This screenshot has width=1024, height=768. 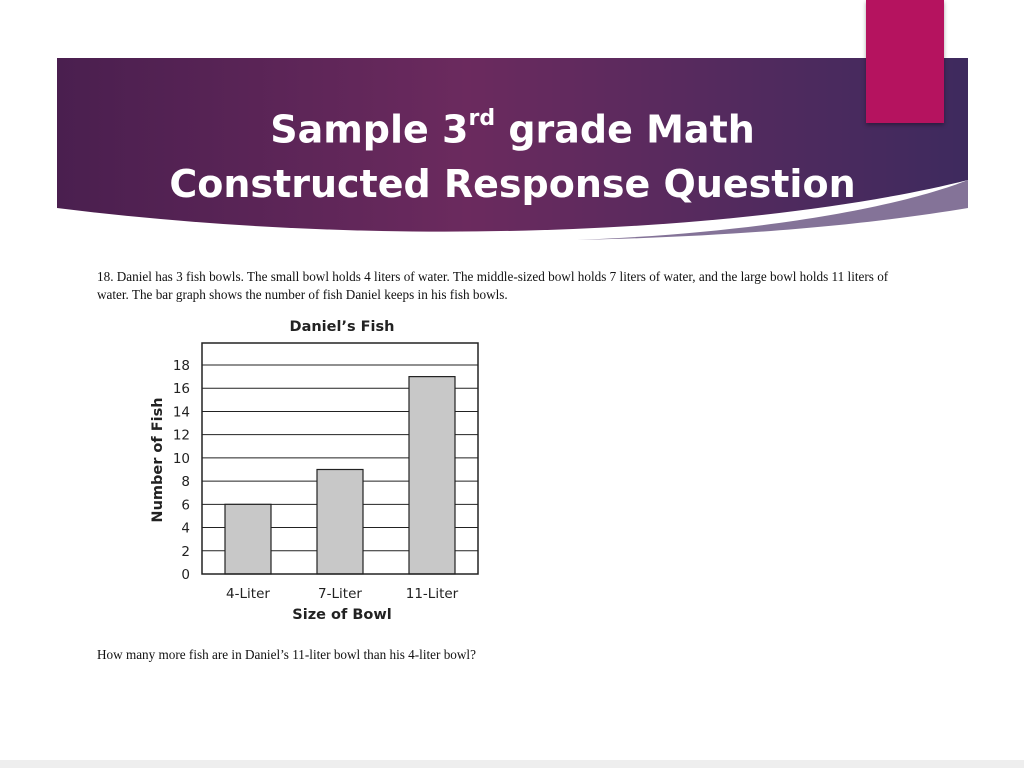 I want to click on bar-7-liter, so click(x=340, y=521).